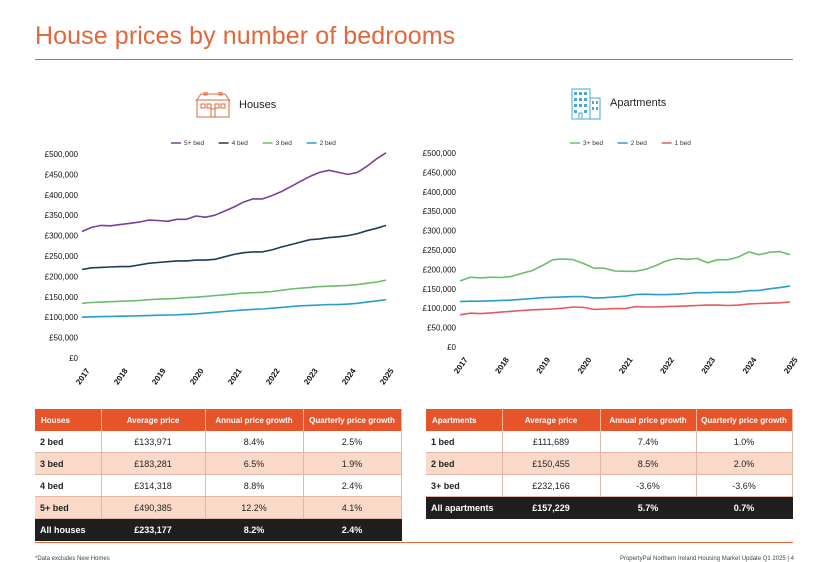  Describe the element at coordinates (254, 463) in the screenshot. I see `table-cell: 6.5%` at that location.